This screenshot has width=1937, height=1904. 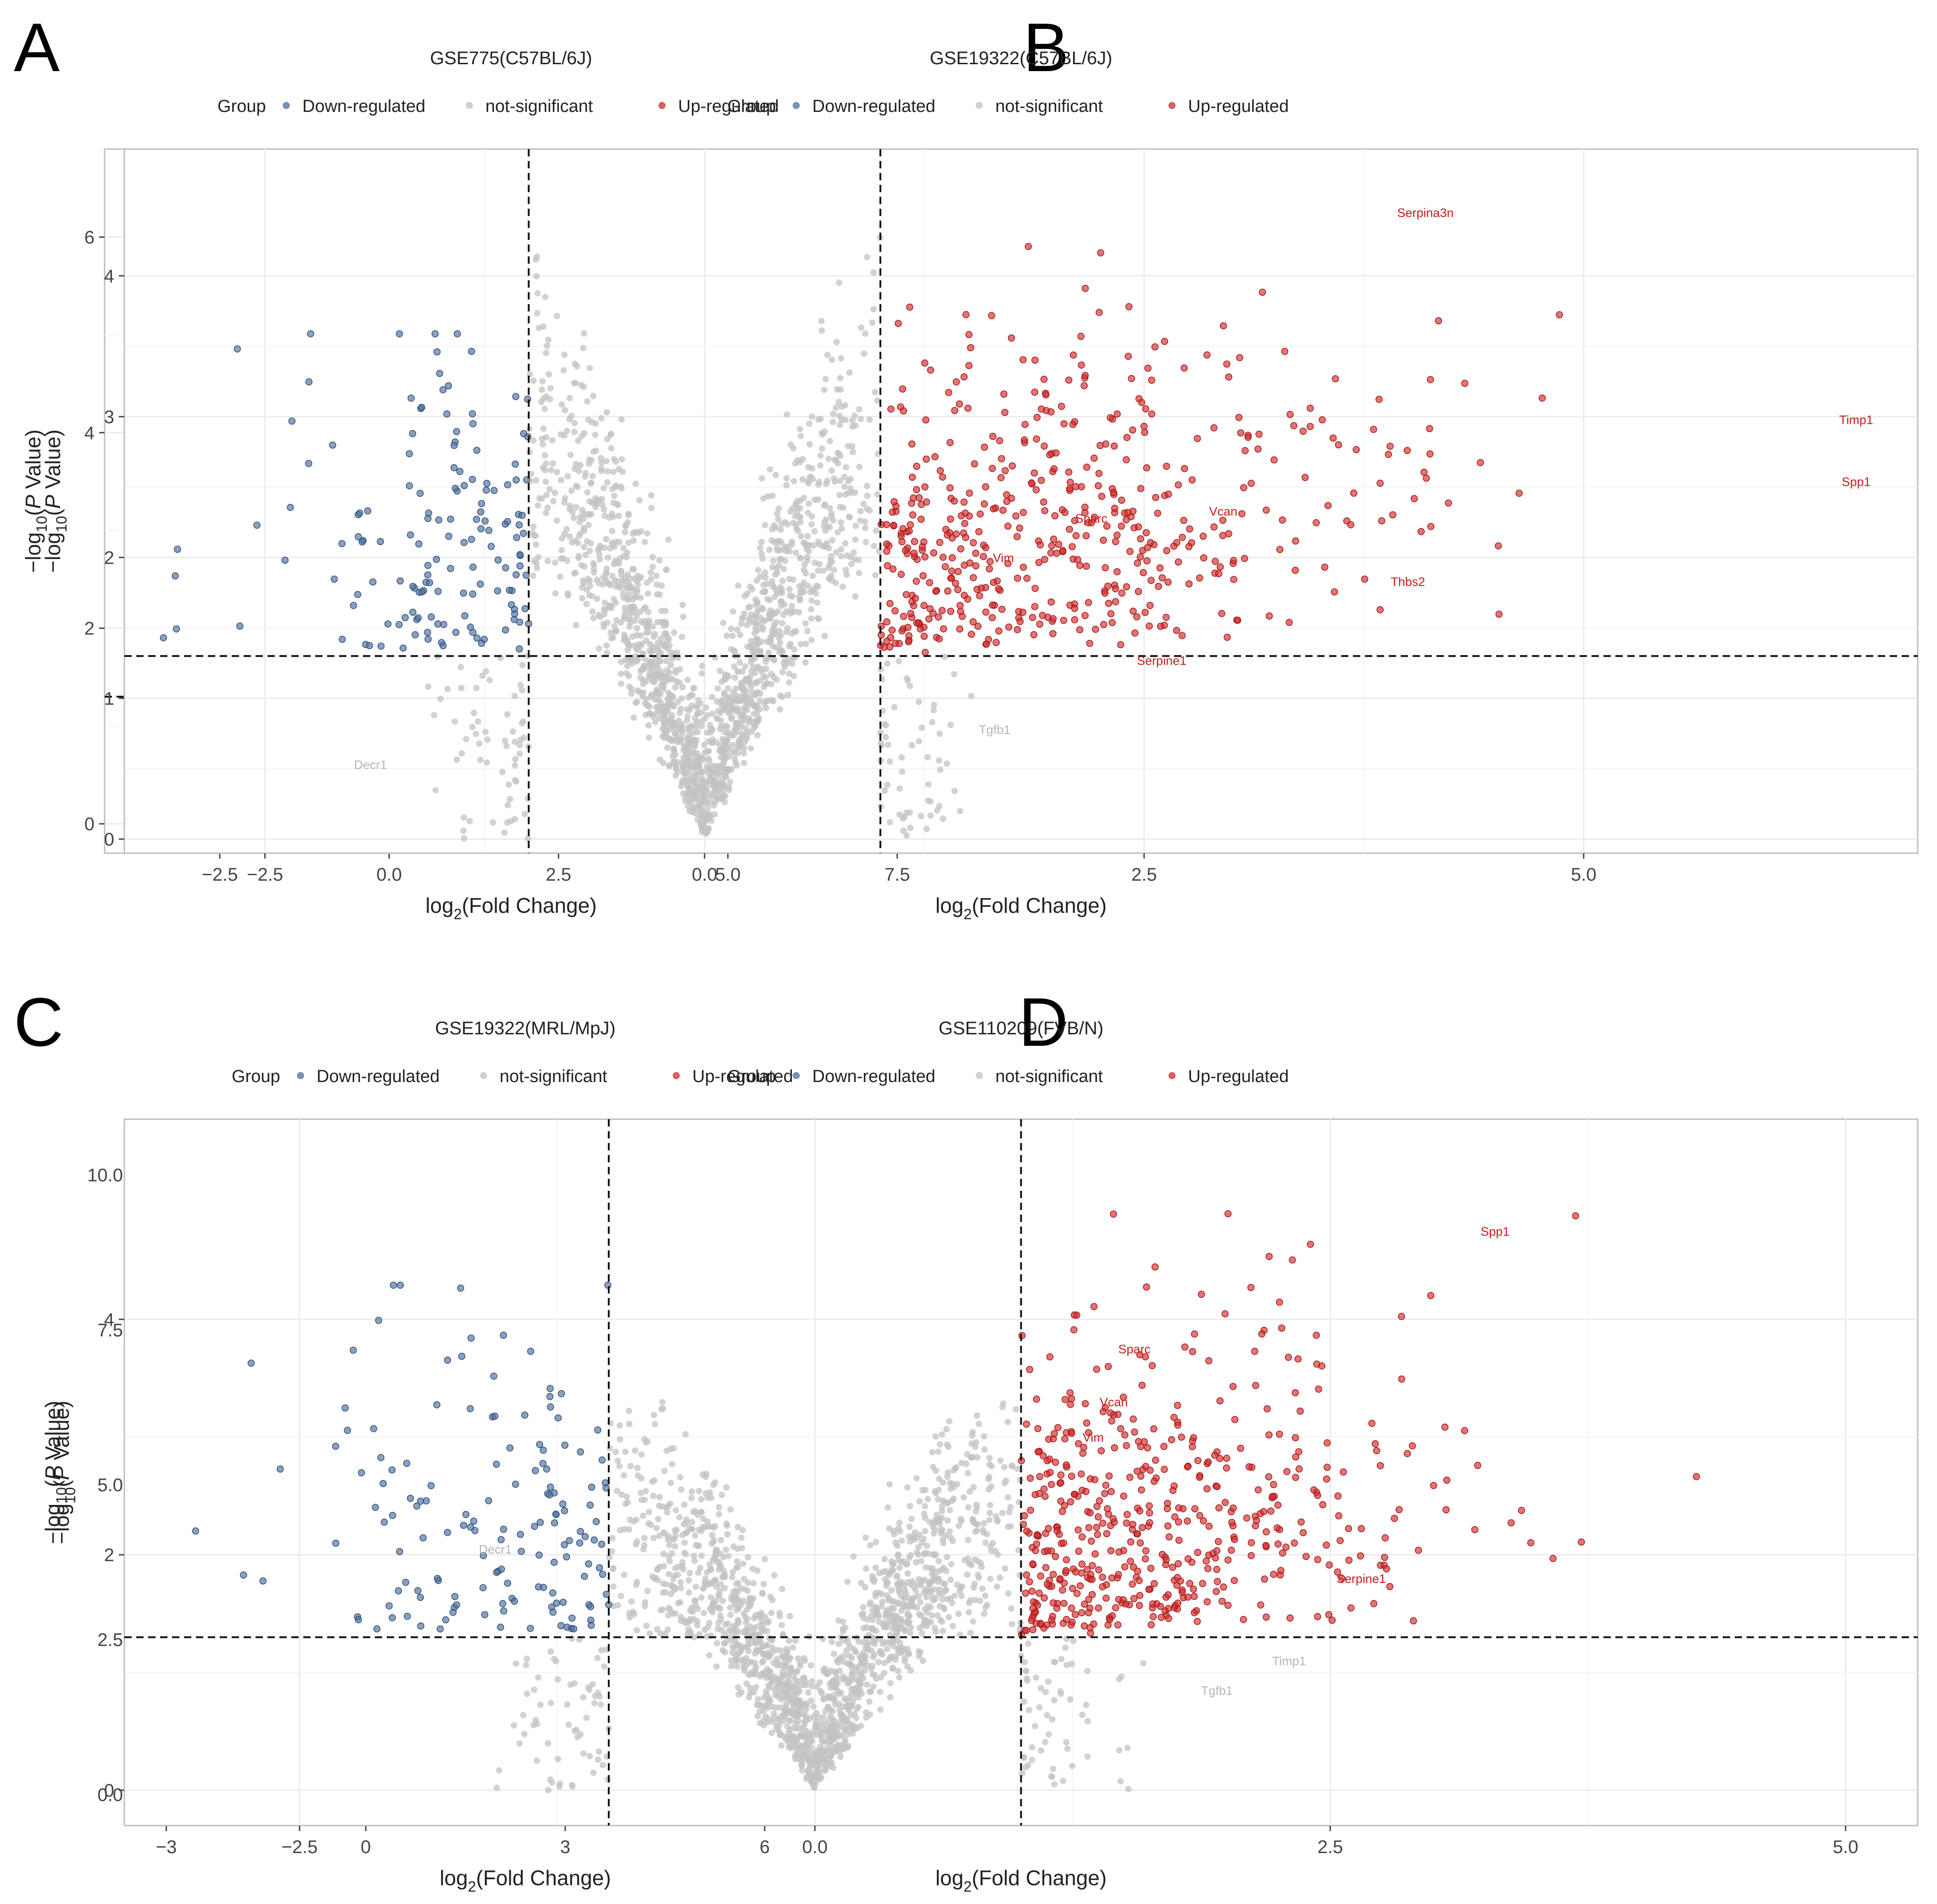 What do you see at coordinates (89, 238) in the screenshot?
I see `y-tick-label: 6` at bounding box center [89, 238].